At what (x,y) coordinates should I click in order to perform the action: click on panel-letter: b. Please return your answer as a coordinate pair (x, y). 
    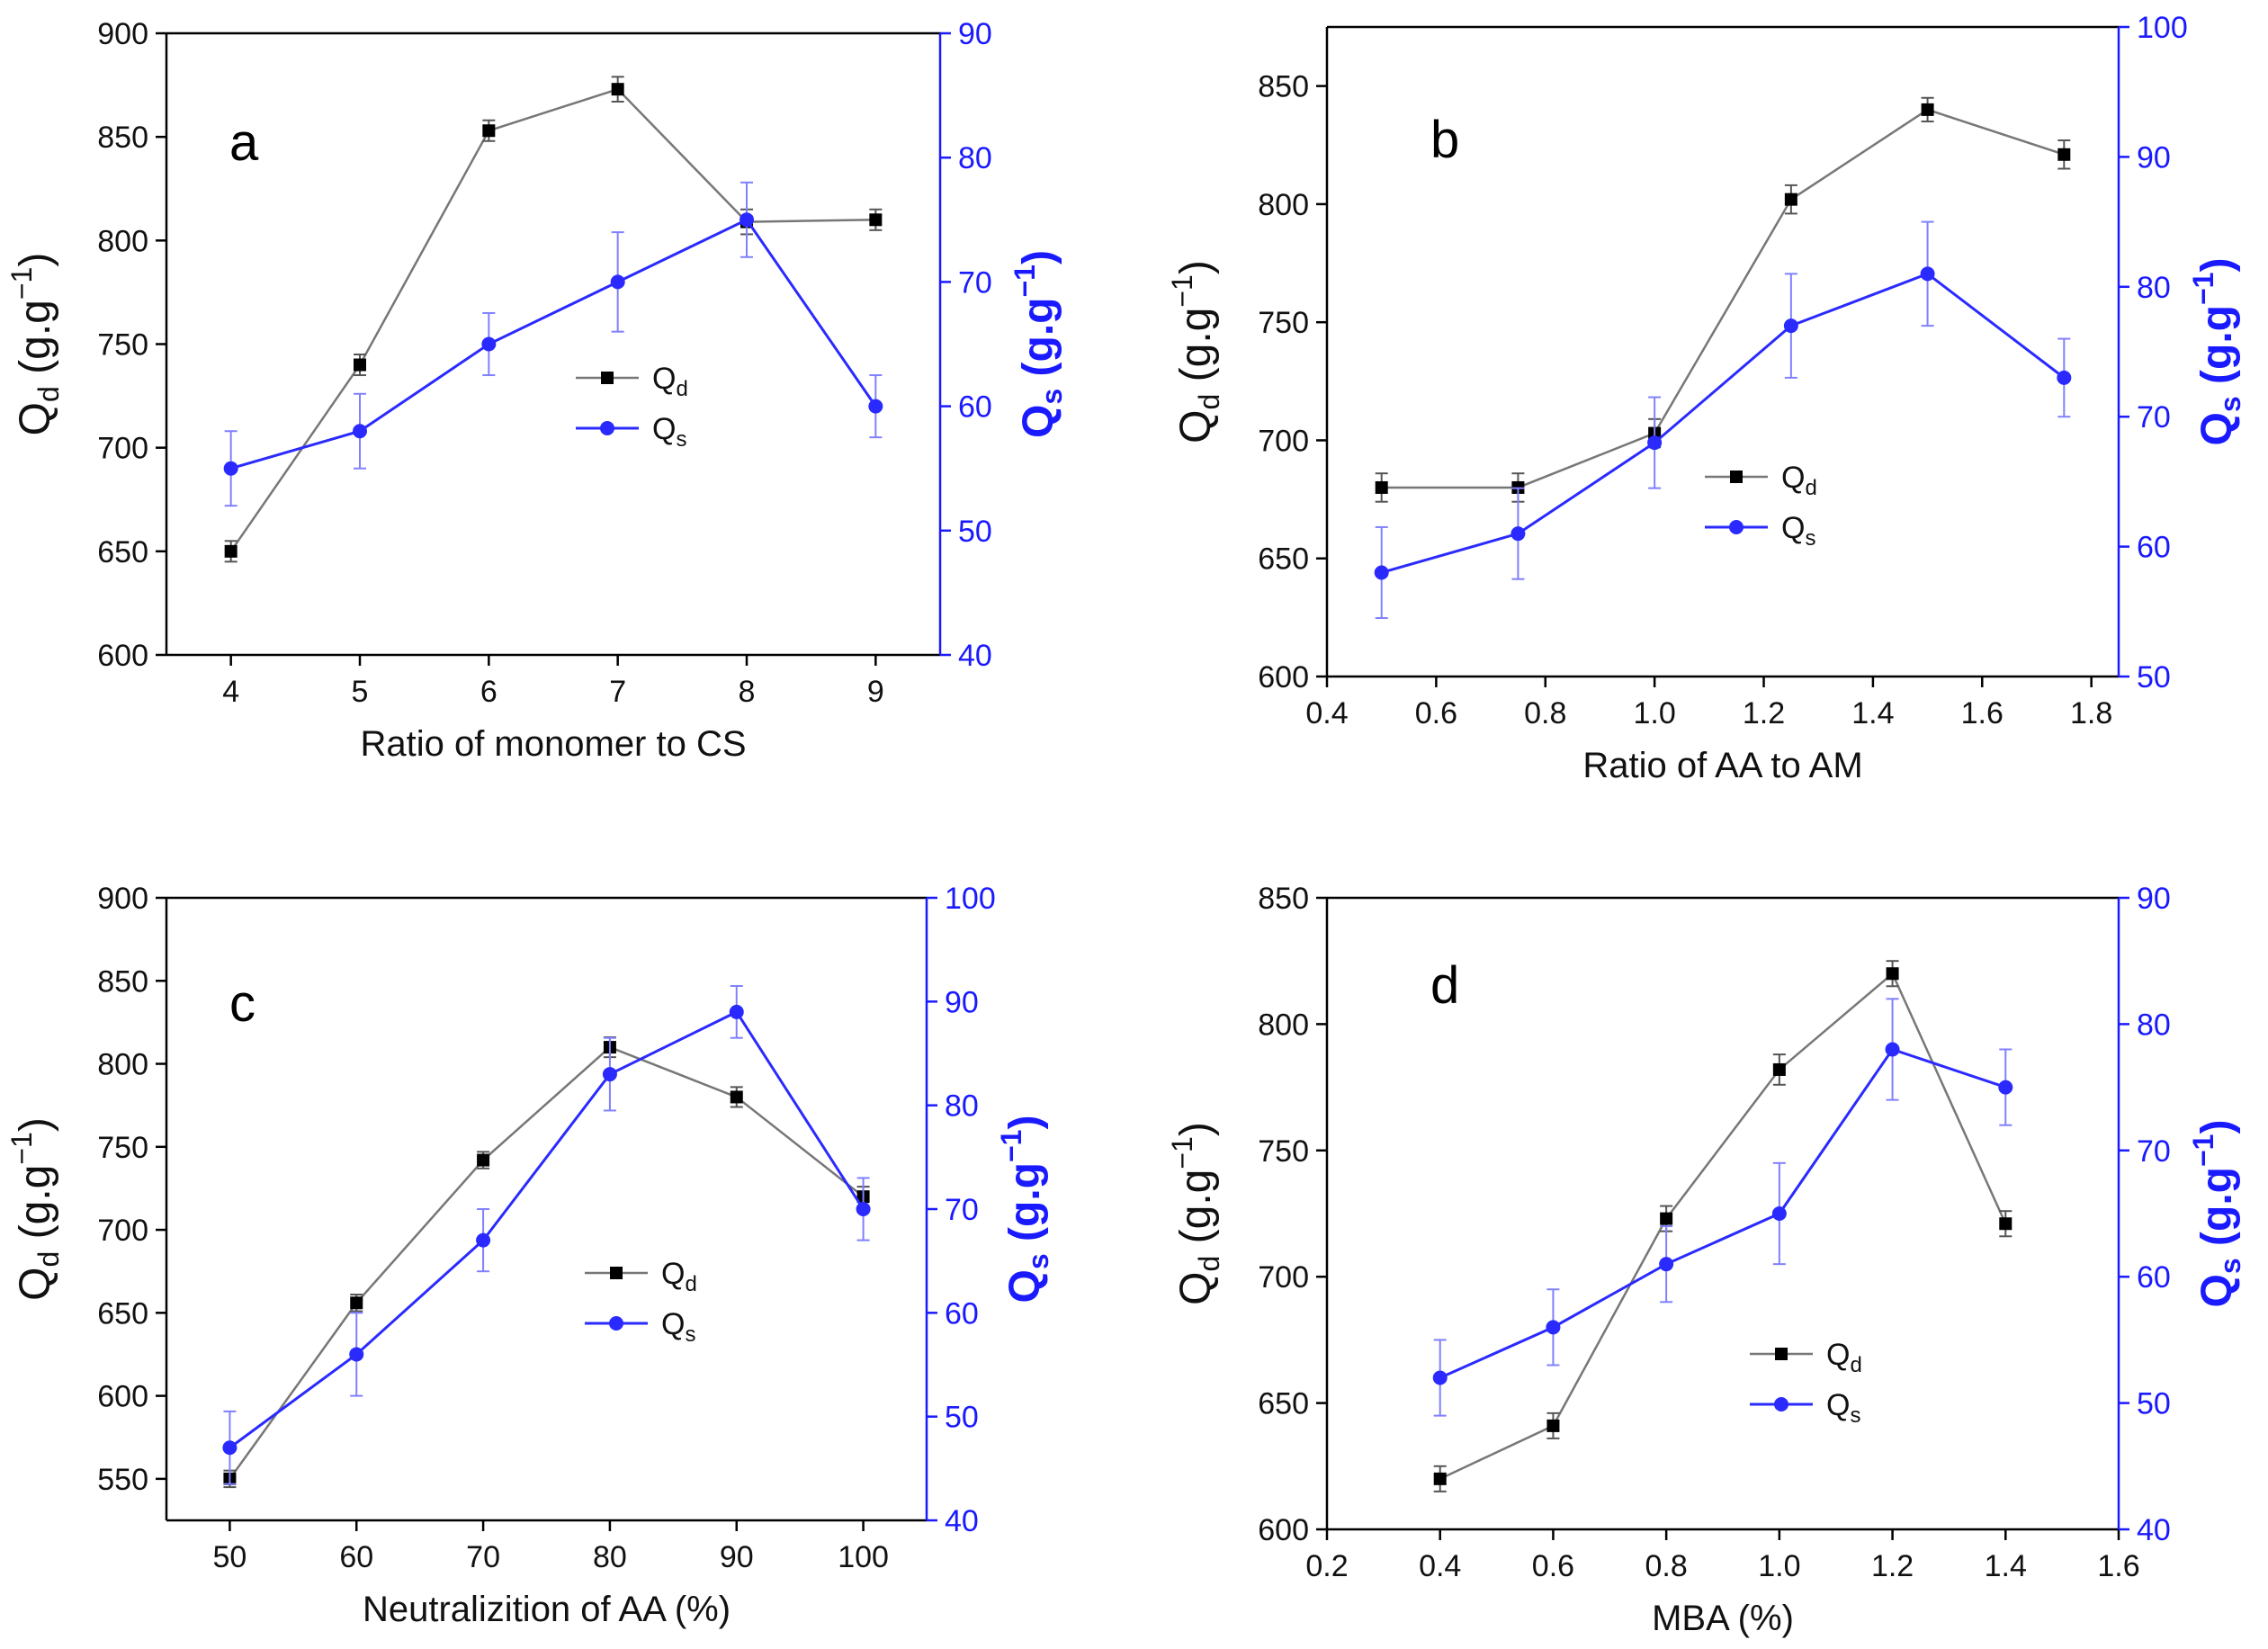
    Looking at the image, I should click on (1444, 140).